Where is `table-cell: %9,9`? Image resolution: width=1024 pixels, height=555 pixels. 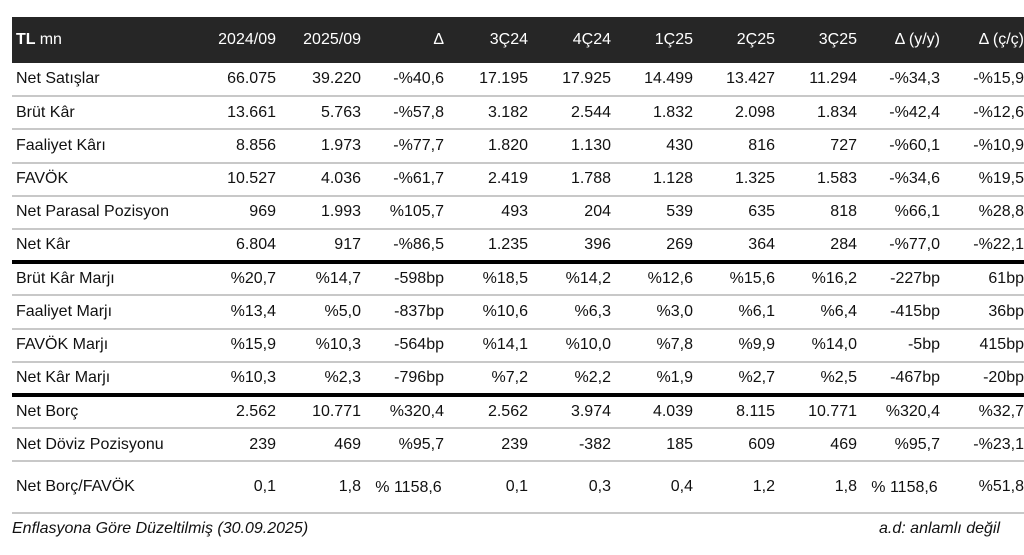 table-cell: %9,9 is located at coordinates (738, 345).